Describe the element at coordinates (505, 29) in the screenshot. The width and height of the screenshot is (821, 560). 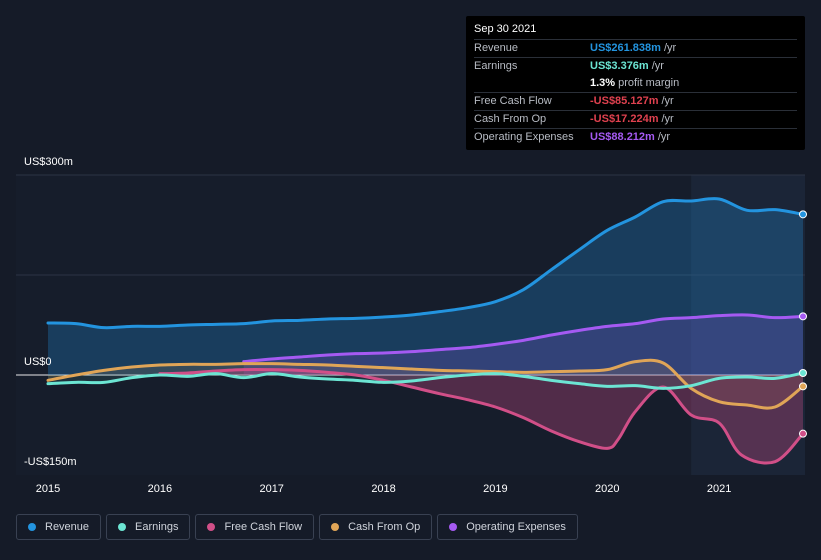
I see `tooltip-date: Sep 30 2021` at that location.